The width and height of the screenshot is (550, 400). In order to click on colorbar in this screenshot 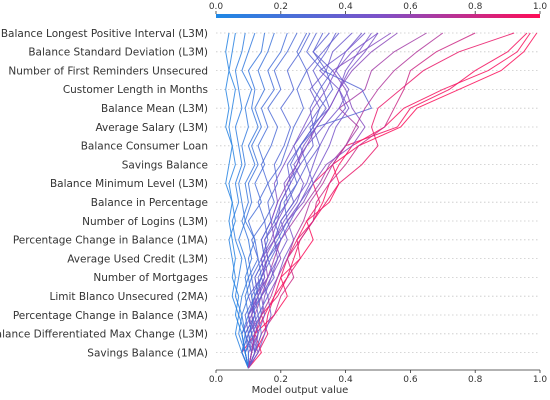, I will do `click(378, 16)`.